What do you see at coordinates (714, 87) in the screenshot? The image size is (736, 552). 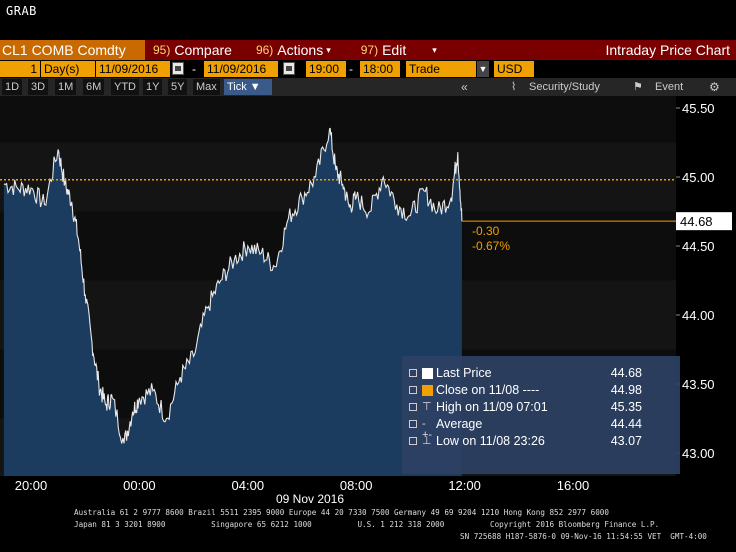 I see `settings-gear-icon: ⚙` at bounding box center [714, 87].